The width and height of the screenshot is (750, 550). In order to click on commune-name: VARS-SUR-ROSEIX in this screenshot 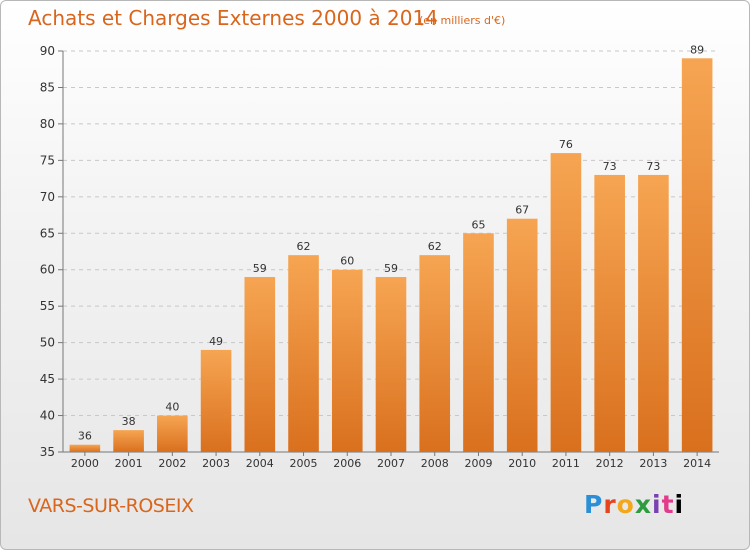, I will do `click(111, 506)`.